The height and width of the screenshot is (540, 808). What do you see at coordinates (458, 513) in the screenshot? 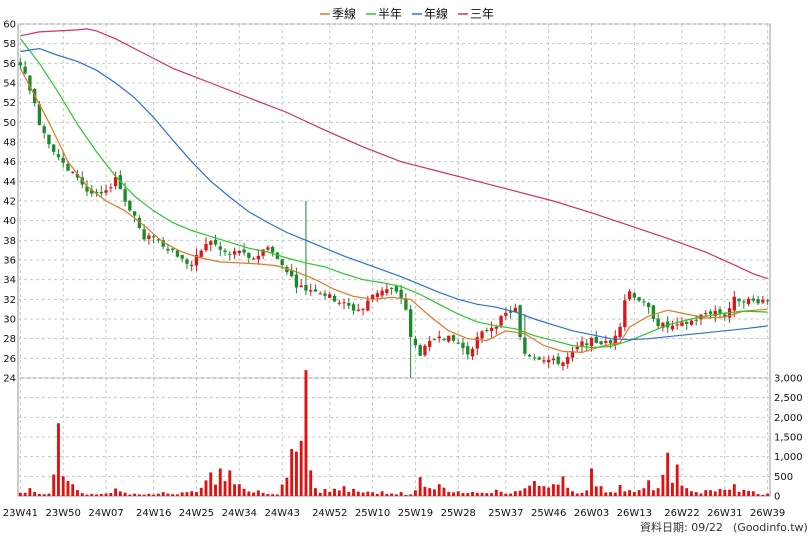
I see `x-tick-label: 25W28` at bounding box center [458, 513].